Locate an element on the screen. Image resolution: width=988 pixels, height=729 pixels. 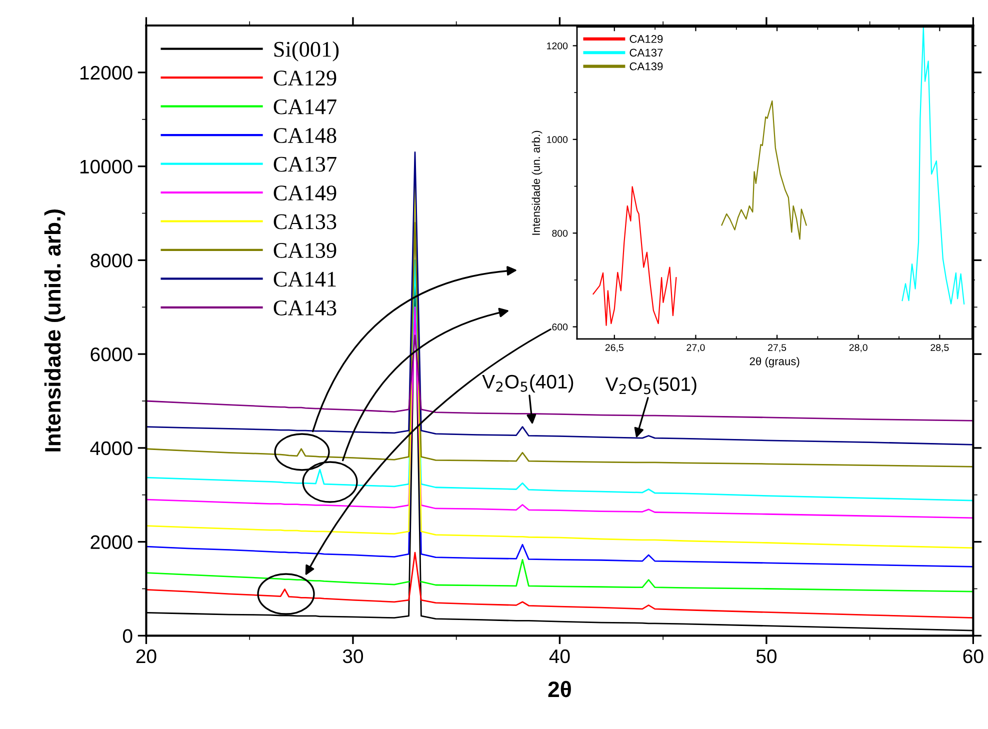
x-tick-label: 27,5 is located at coordinates (777, 348).